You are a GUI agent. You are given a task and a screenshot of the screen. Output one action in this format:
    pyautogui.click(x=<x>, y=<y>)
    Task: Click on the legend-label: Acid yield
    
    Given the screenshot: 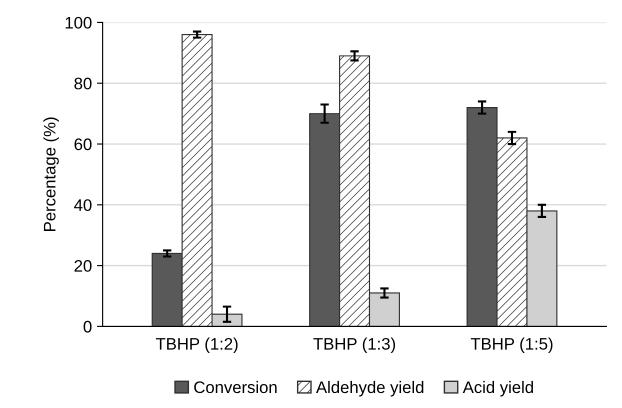 What is the action you would take?
    pyautogui.click(x=497, y=388)
    